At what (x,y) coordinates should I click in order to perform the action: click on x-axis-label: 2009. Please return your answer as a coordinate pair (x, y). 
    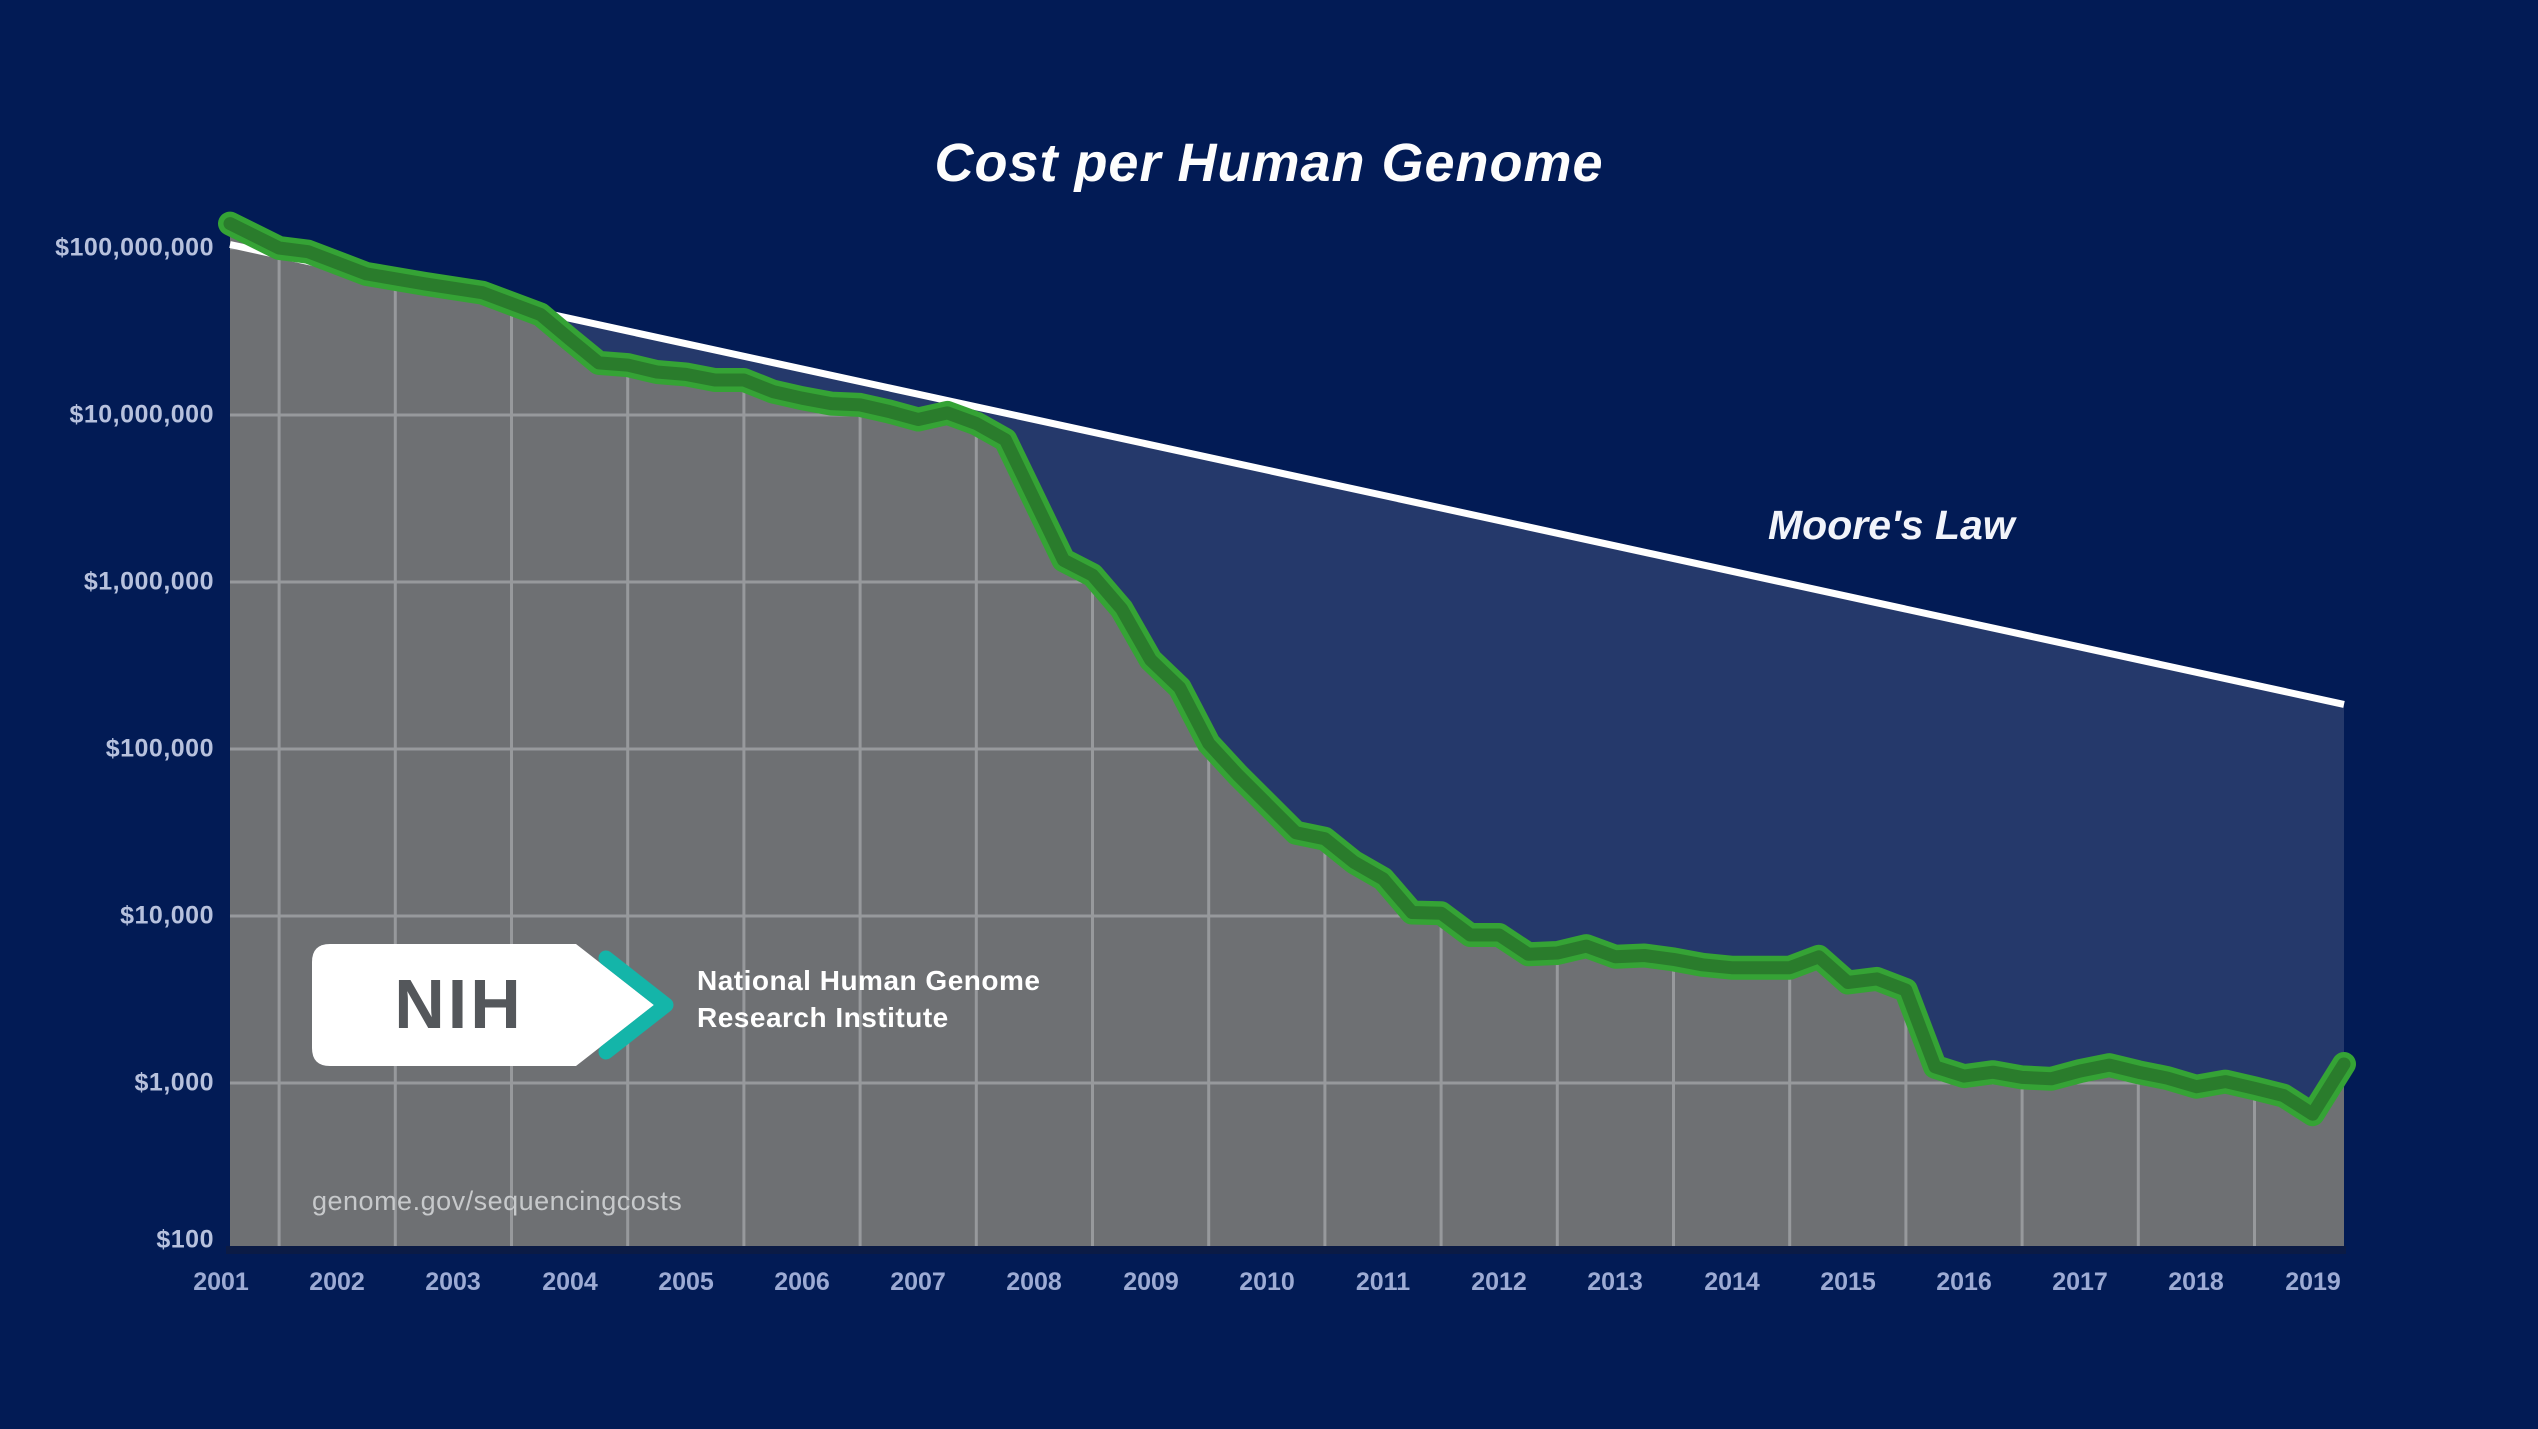
    Looking at the image, I should click on (1151, 1282).